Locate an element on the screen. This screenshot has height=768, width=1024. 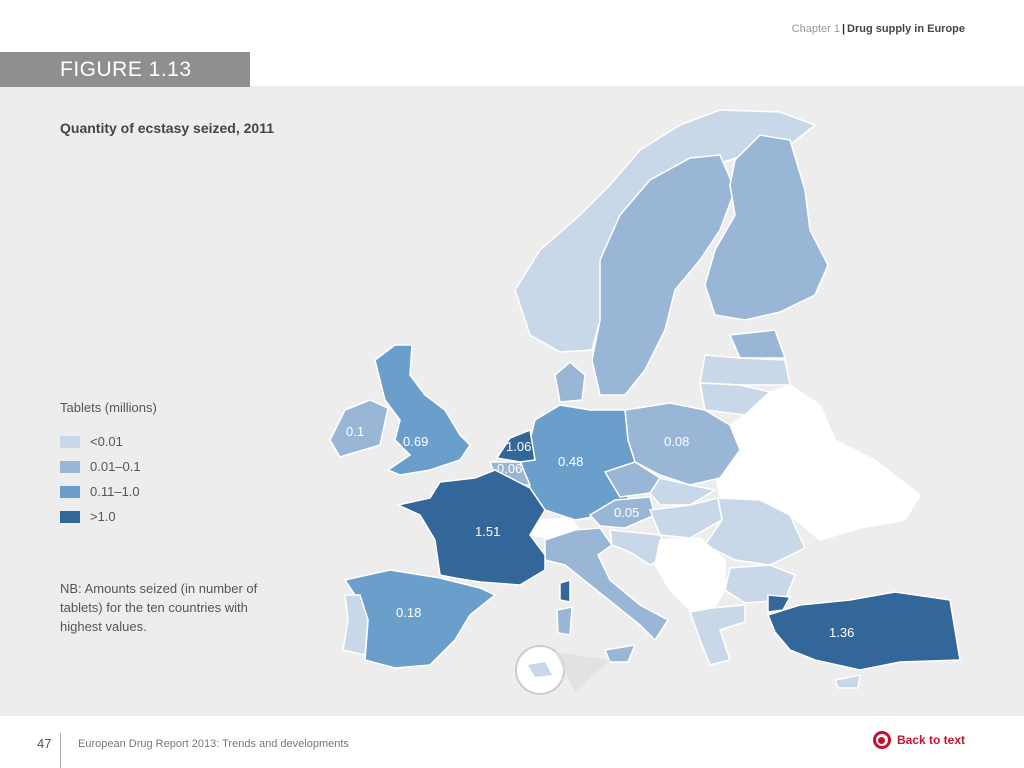
label-france: 1.51 is located at coordinates (487, 531).